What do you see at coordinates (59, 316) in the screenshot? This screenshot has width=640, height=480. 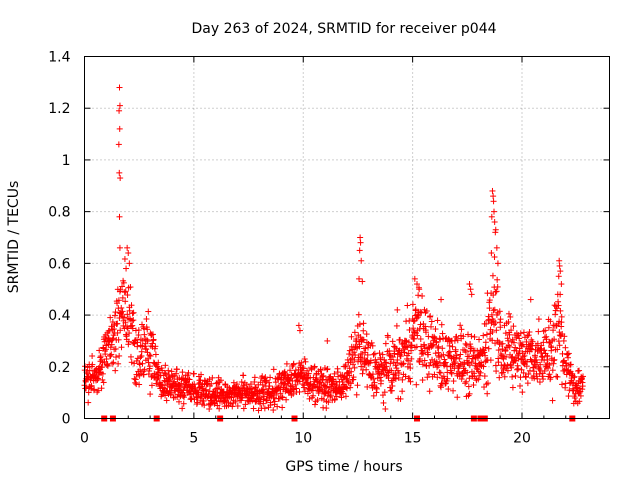 I see `y-tick-label: 0.4` at bounding box center [59, 316].